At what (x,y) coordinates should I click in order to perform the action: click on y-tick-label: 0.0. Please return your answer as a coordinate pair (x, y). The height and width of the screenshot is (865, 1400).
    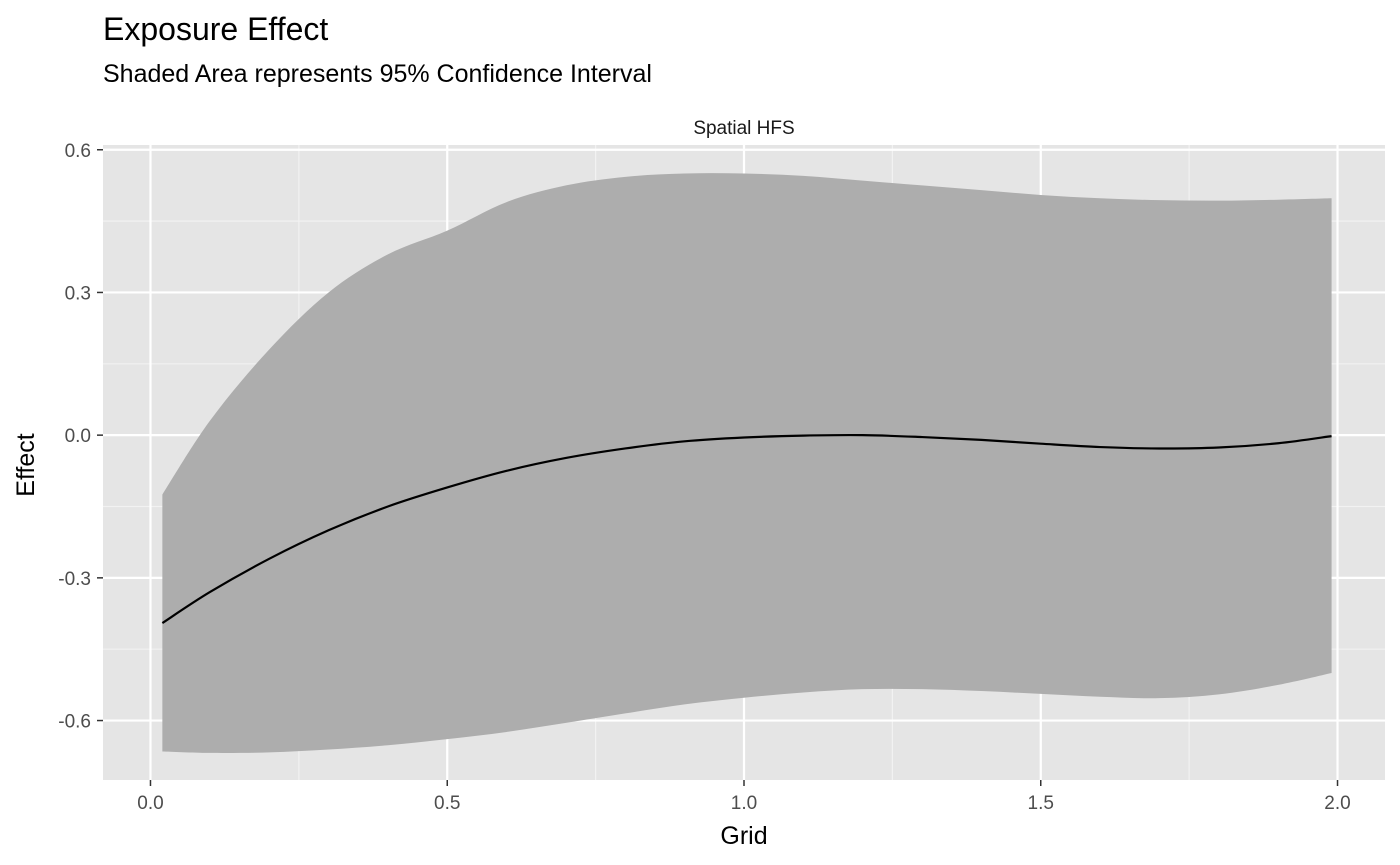
    Looking at the image, I should click on (78, 436).